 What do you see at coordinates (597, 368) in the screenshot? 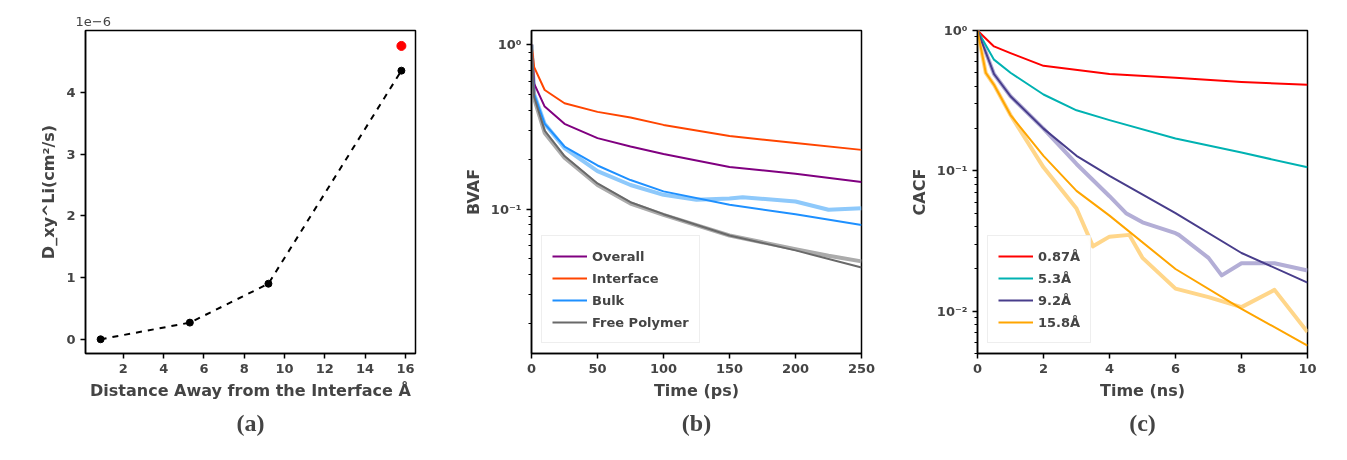
I see `x-tick-label: 50` at bounding box center [597, 368].